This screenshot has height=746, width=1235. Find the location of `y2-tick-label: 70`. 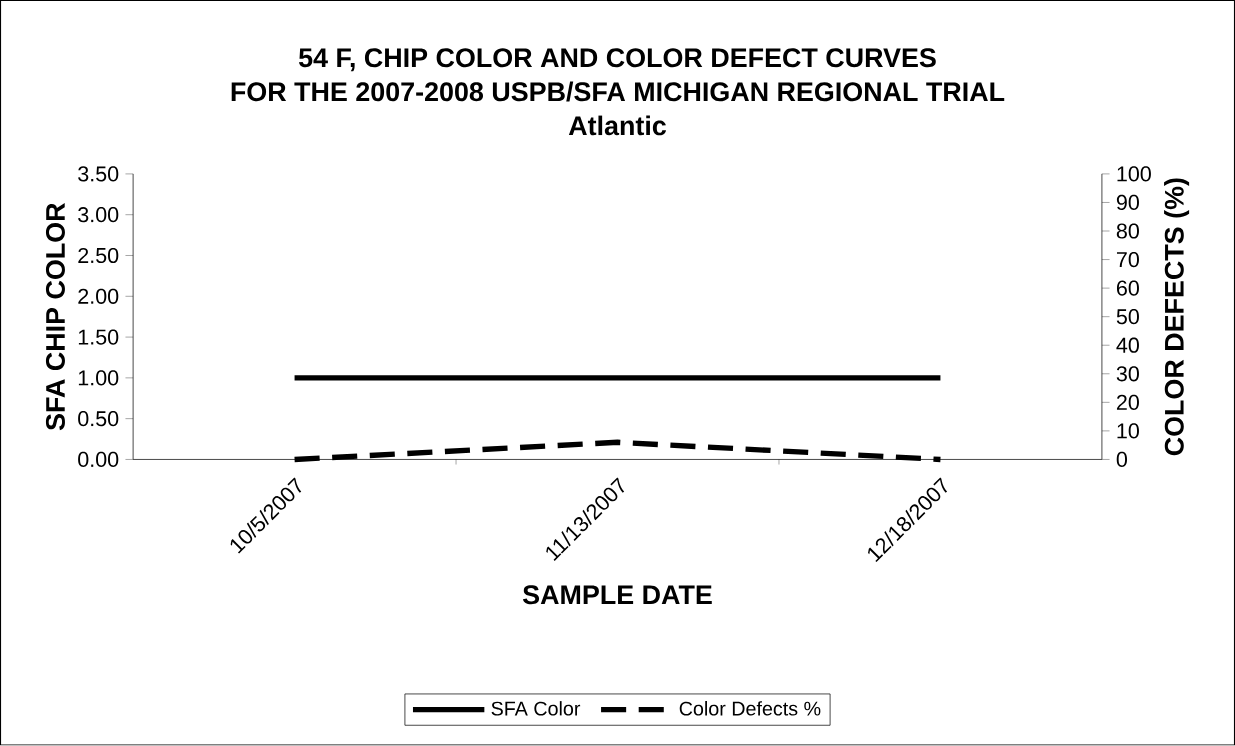

y2-tick-label: 70 is located at coordinates (1127, 260).